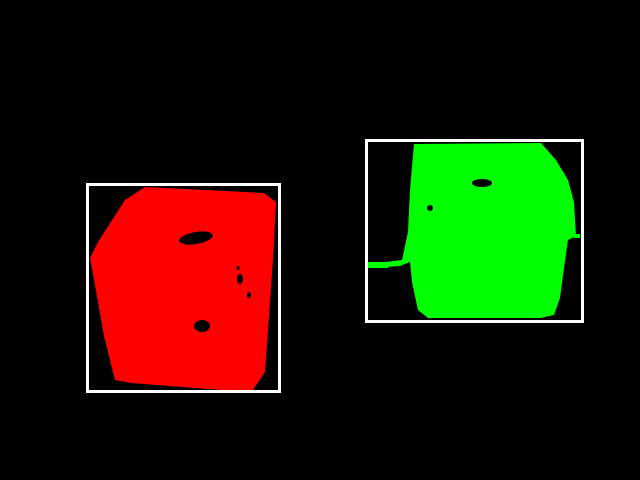 This screenshot has height=480, width=640. I want to click on green-cube-shape, so click(473, 230).